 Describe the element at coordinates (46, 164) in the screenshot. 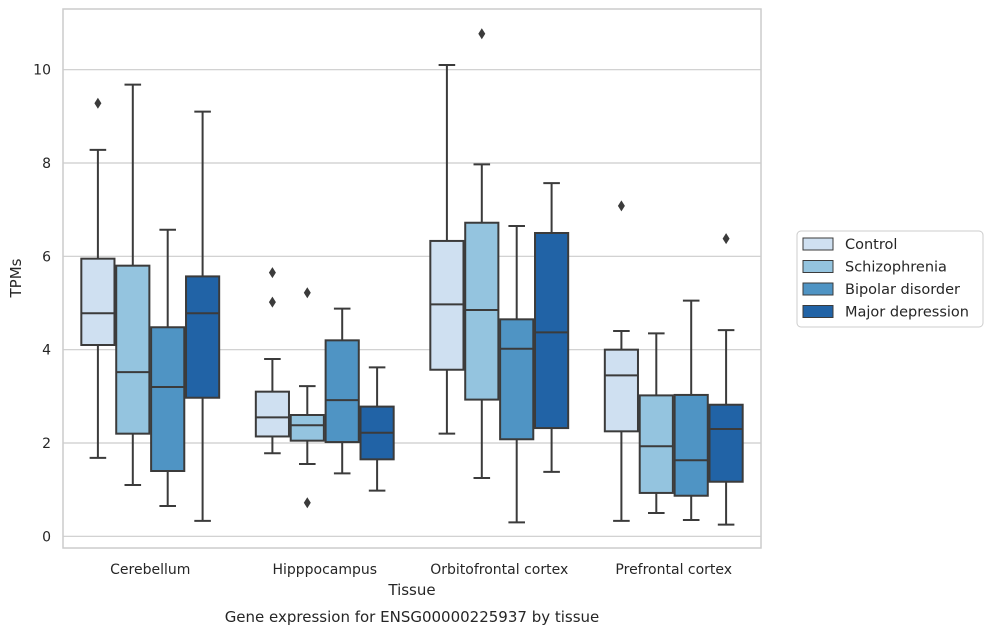

I see `y-tick-label: 8` at that location.